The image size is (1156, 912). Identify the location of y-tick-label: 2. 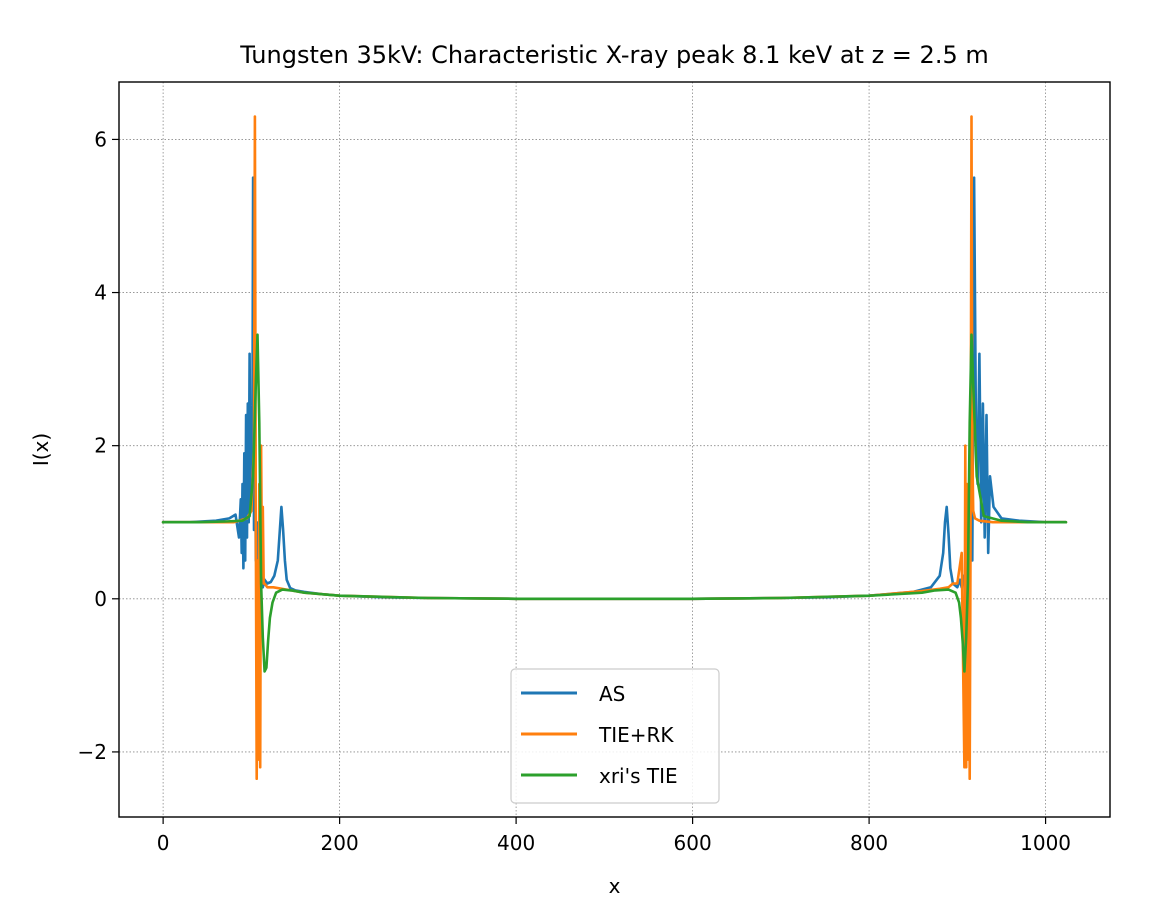
(100, 446).